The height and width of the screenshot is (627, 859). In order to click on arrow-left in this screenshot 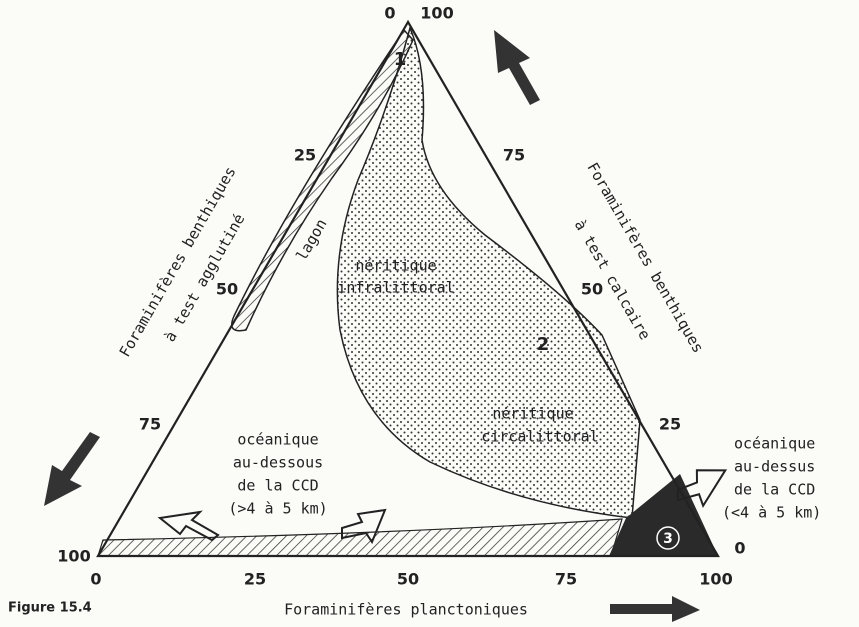, I will do `click(72, 469)`.